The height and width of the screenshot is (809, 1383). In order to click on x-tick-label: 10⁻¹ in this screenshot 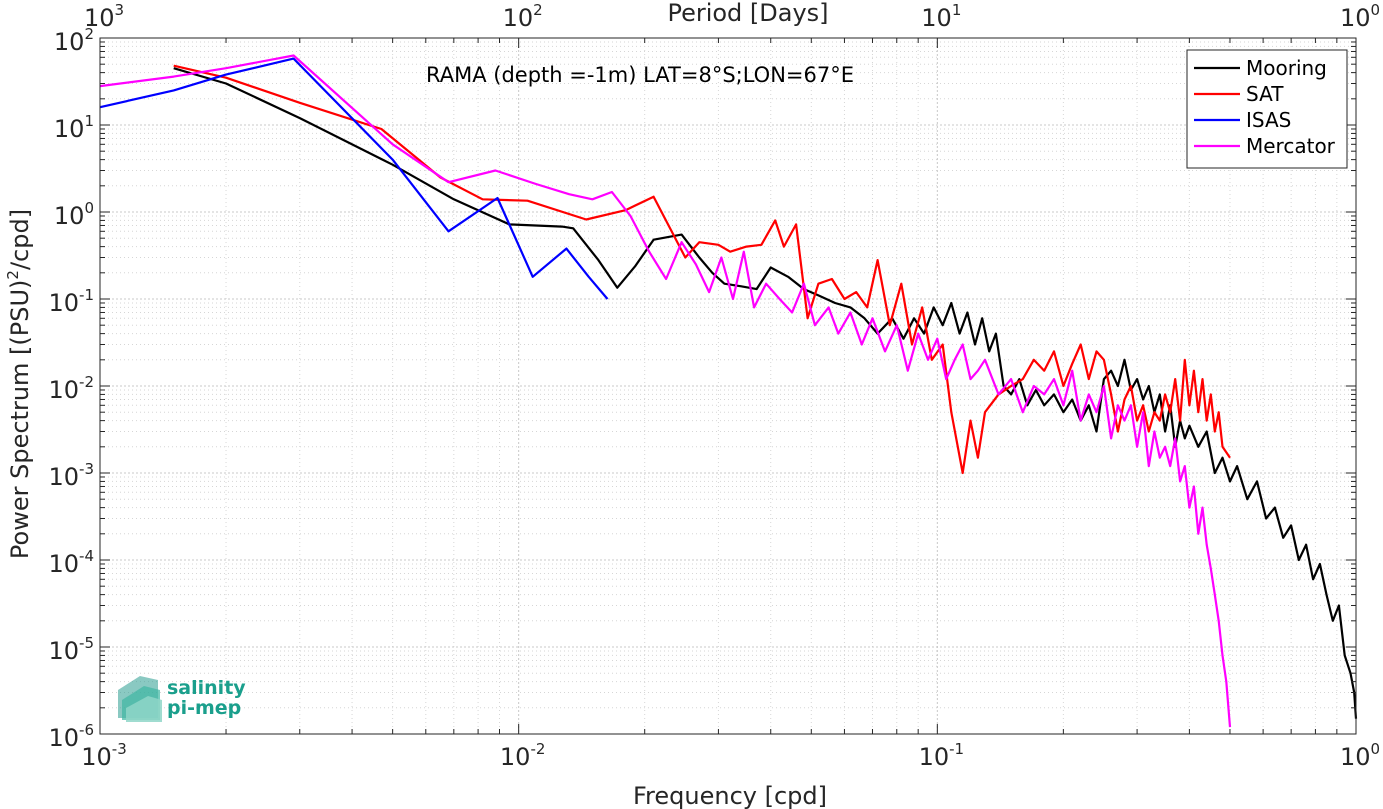, I will do `click(942, 755)`.